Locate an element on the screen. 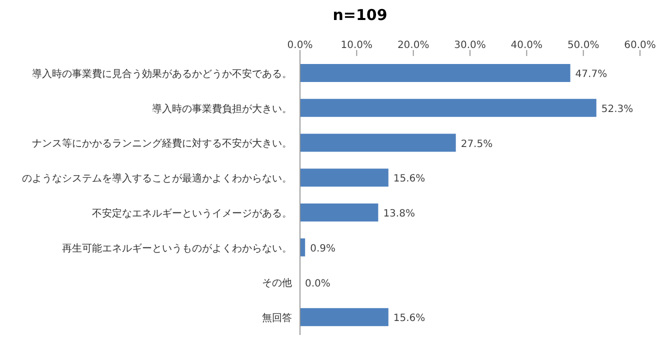  chart-title: n=109 is located at coordinates (360, 15).